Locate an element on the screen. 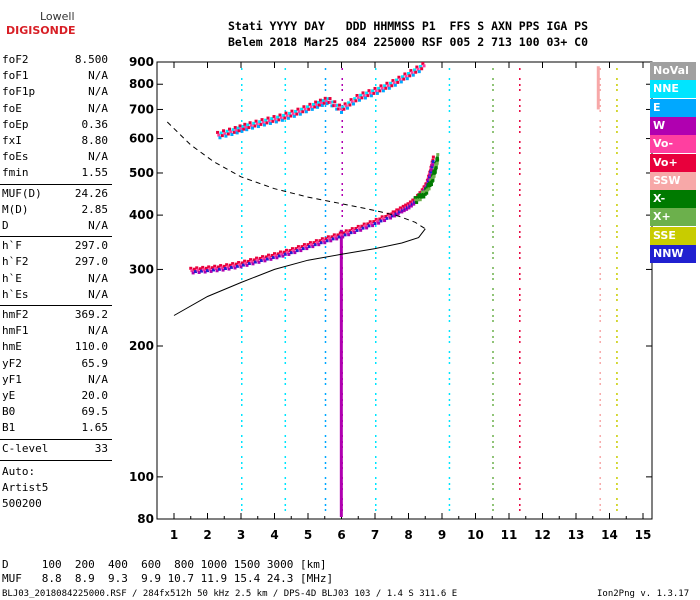 The image size is (700, 600). x-tick-label: 2 is located at coordinates (207, 535).